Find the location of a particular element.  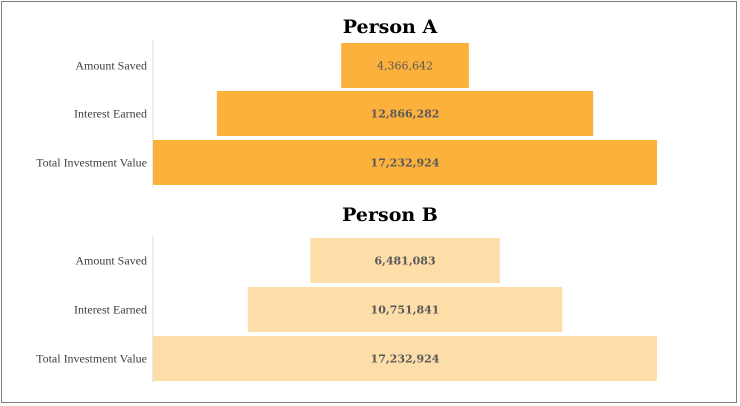

person-b-value-label: 10,751,841 is located at coordinates (405, 310).